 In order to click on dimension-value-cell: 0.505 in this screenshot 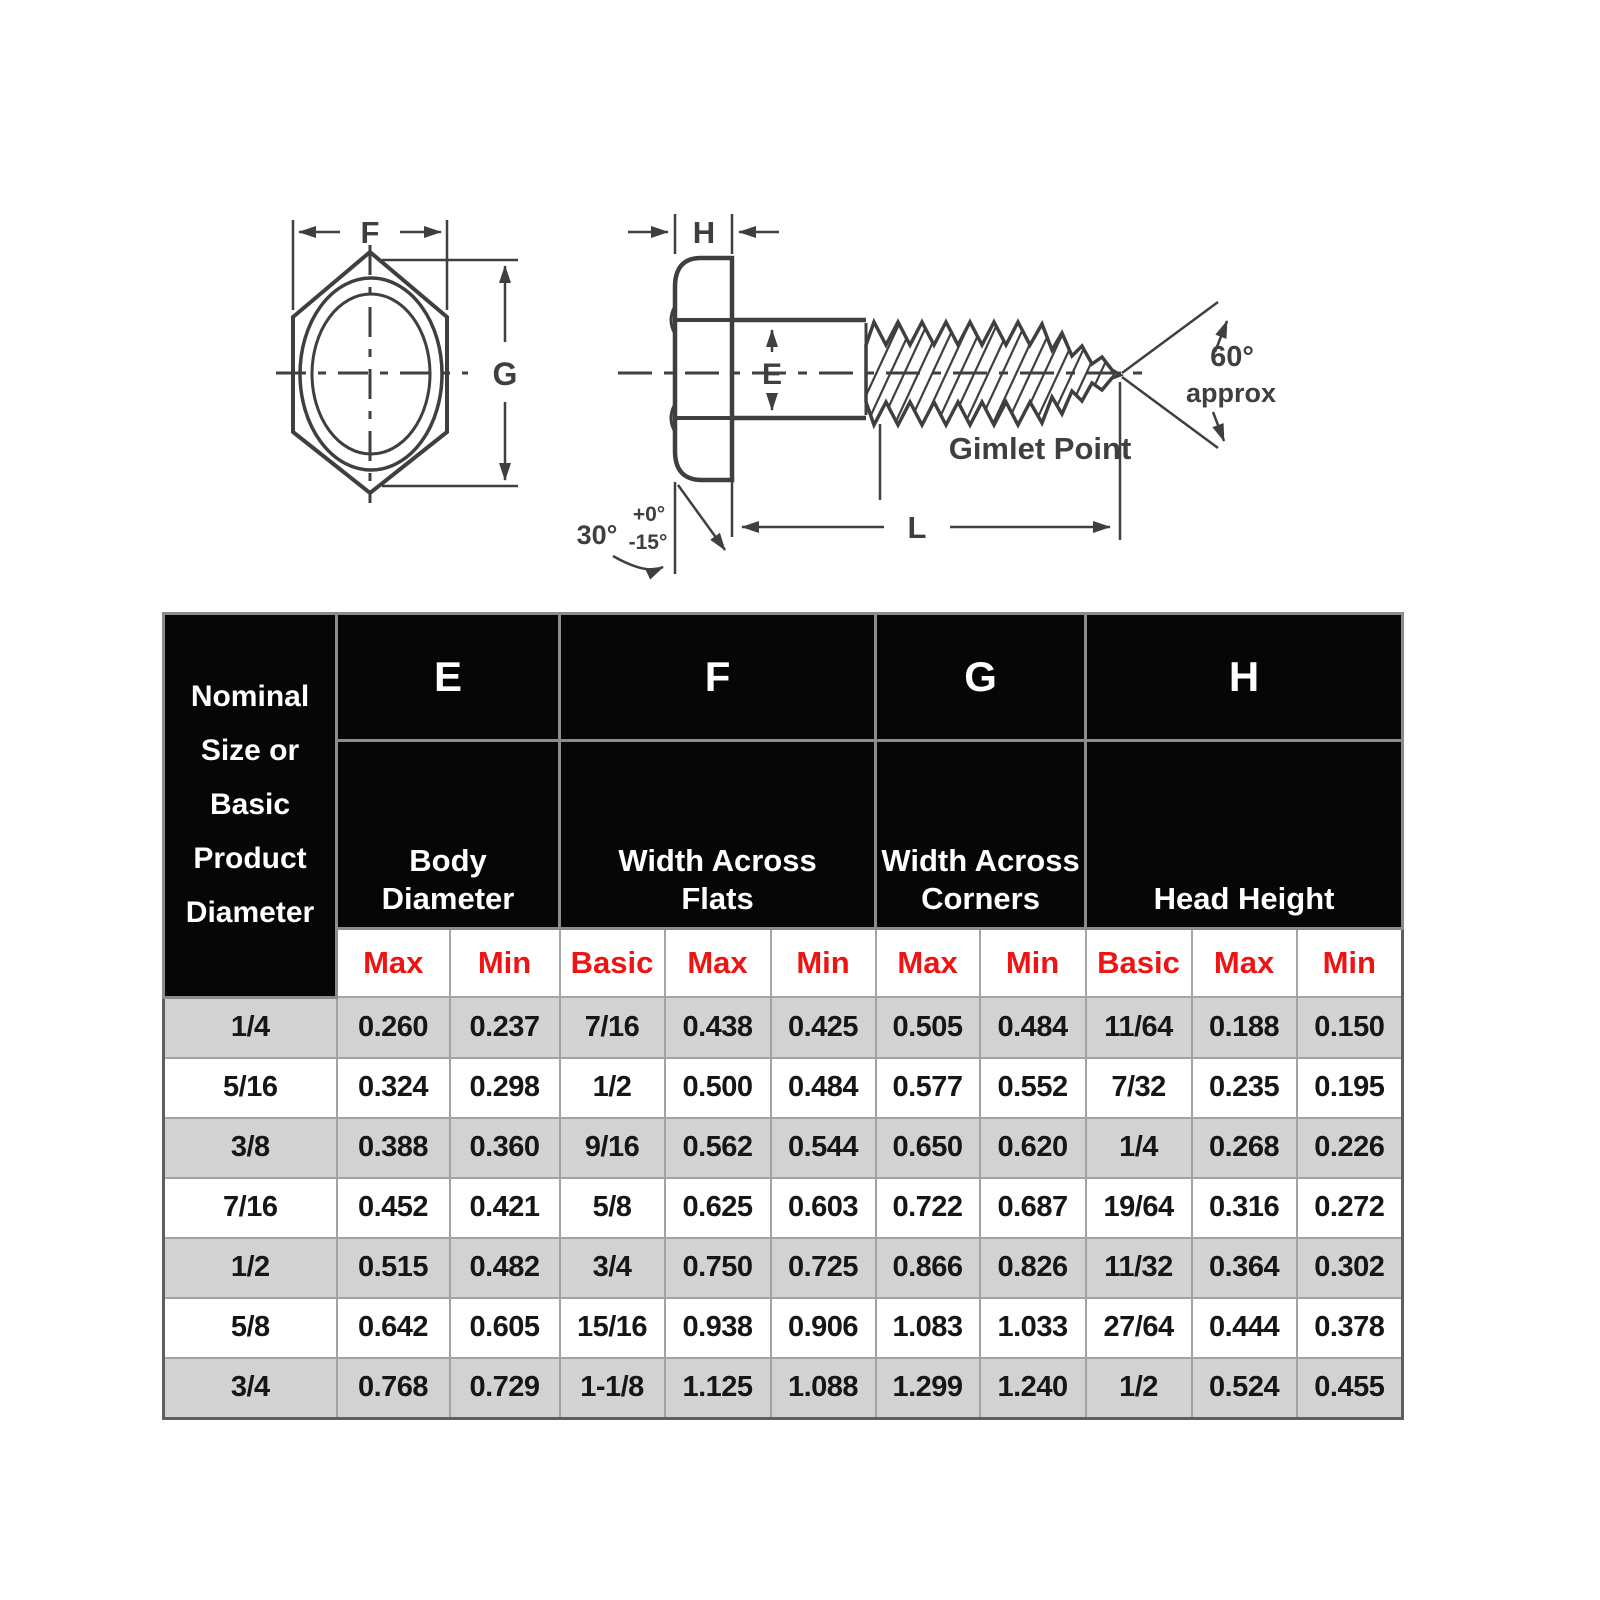, I will do `click(927, 1027)`.